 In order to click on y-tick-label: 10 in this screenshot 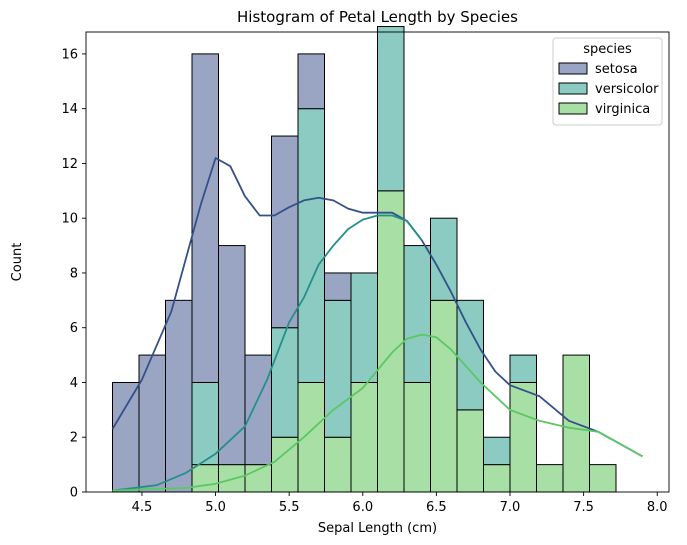, I will do `click(69, 219)`.